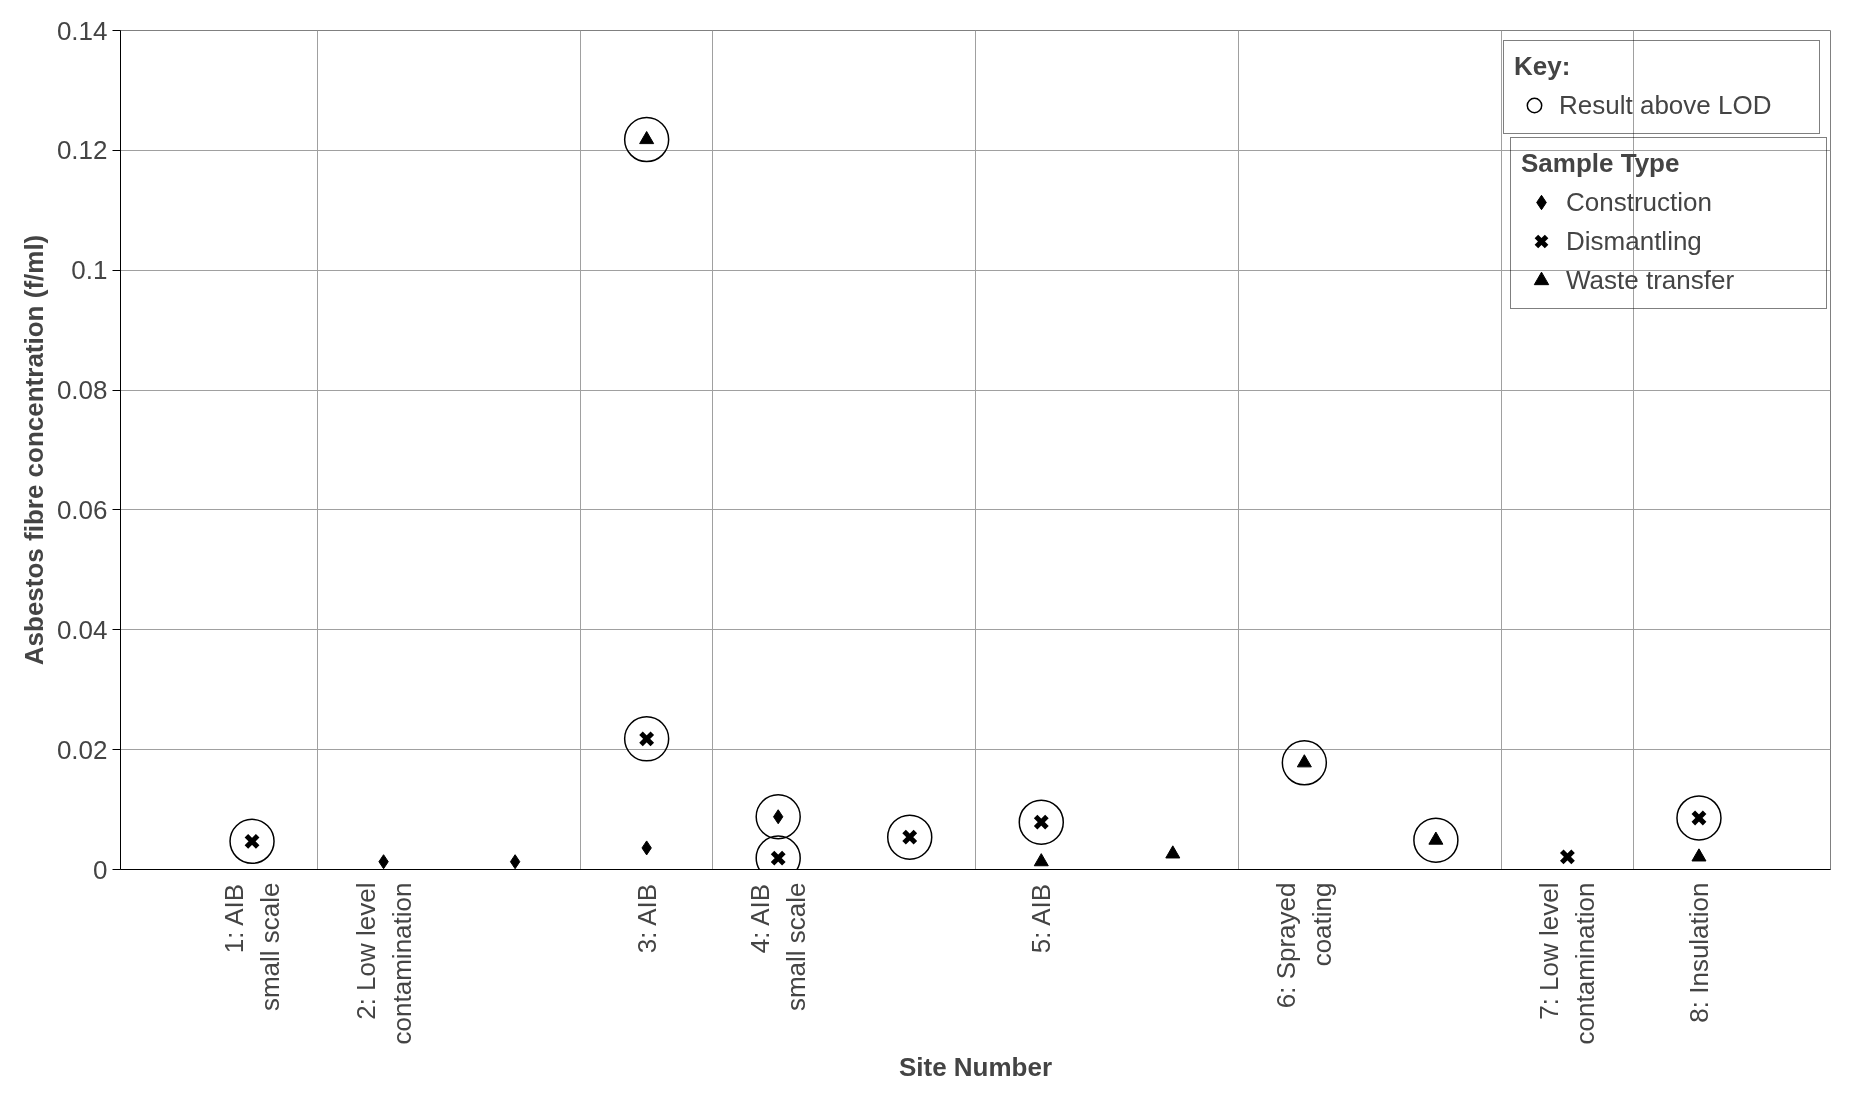  What do you see at coordinates (1634, 241) in the screenshot?
I see `legend-label: Dismantling` at bounding box center [1634, 241].